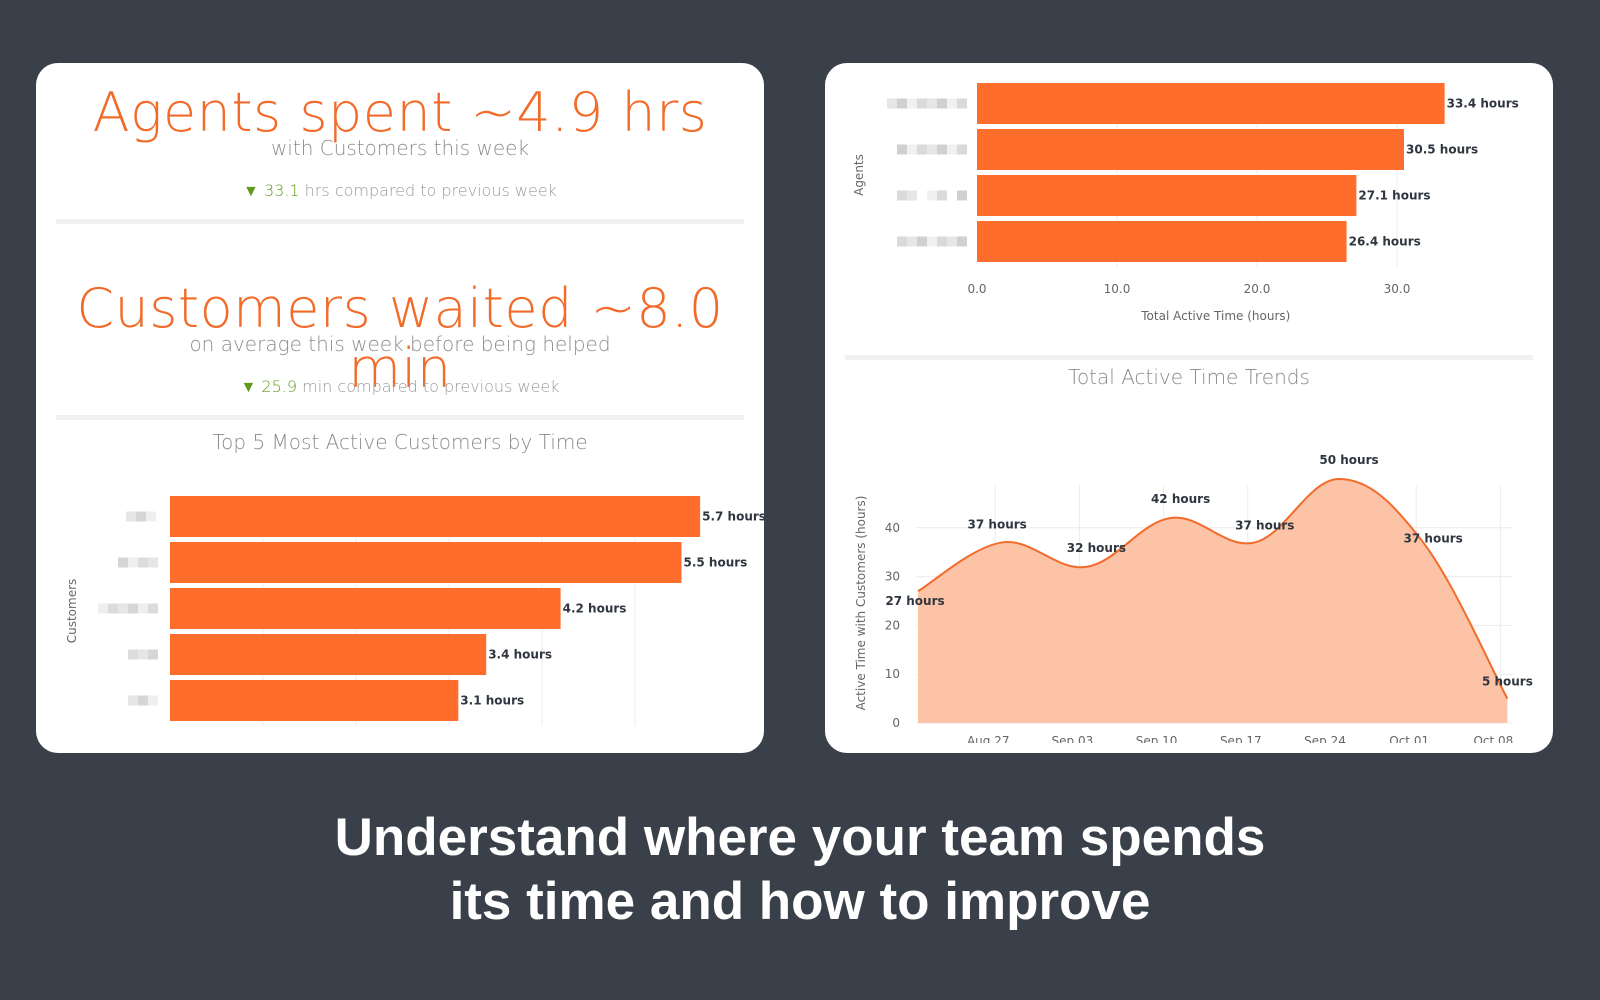  I want to click on agents-delta-text: hrs compared to previous week, so click(428, 190).